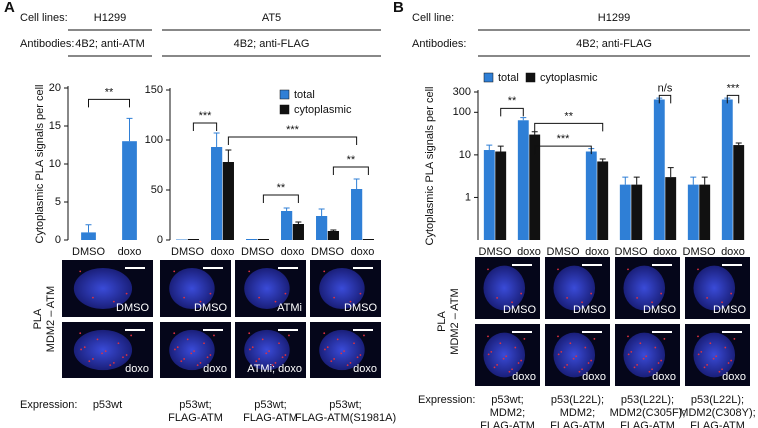  What do you see at coordinates (187, 252) in the screenshot?
I see `x-tick-label: DMSO` at bounding box center [187, 252].